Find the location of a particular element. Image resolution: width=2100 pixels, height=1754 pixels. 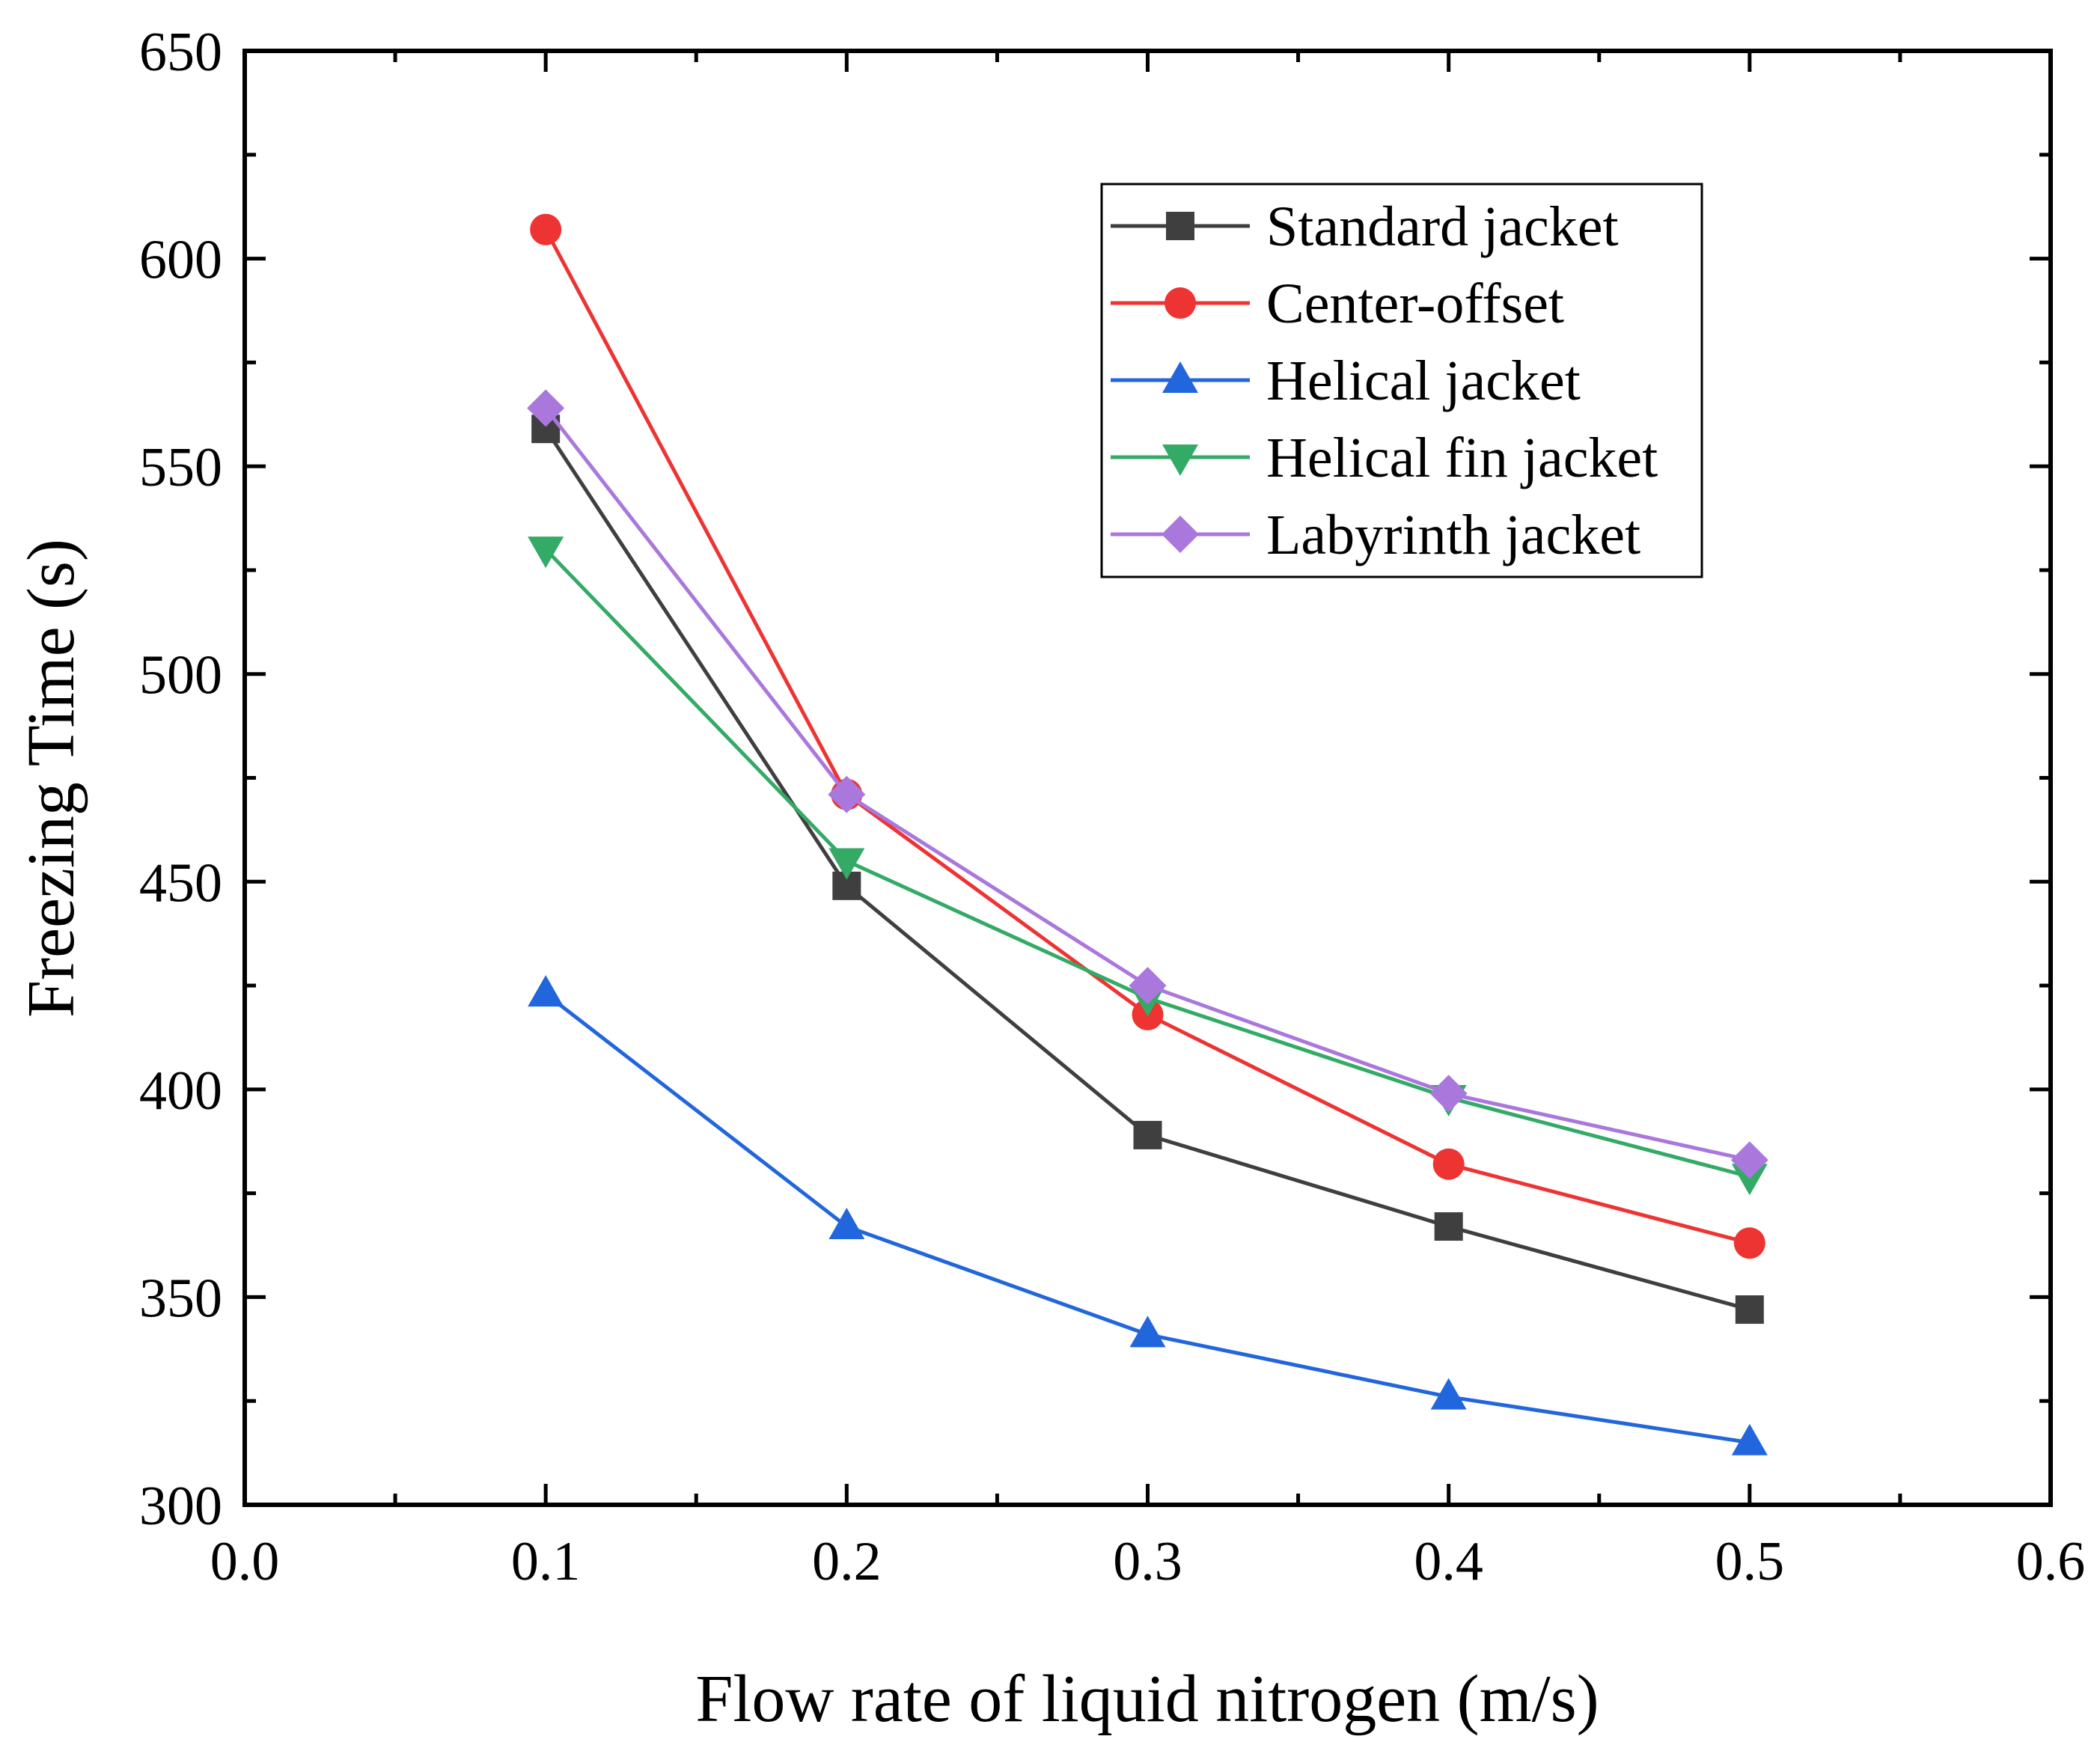

legend-item: Labyrinth jacket is located at coordinates (1375, 535).